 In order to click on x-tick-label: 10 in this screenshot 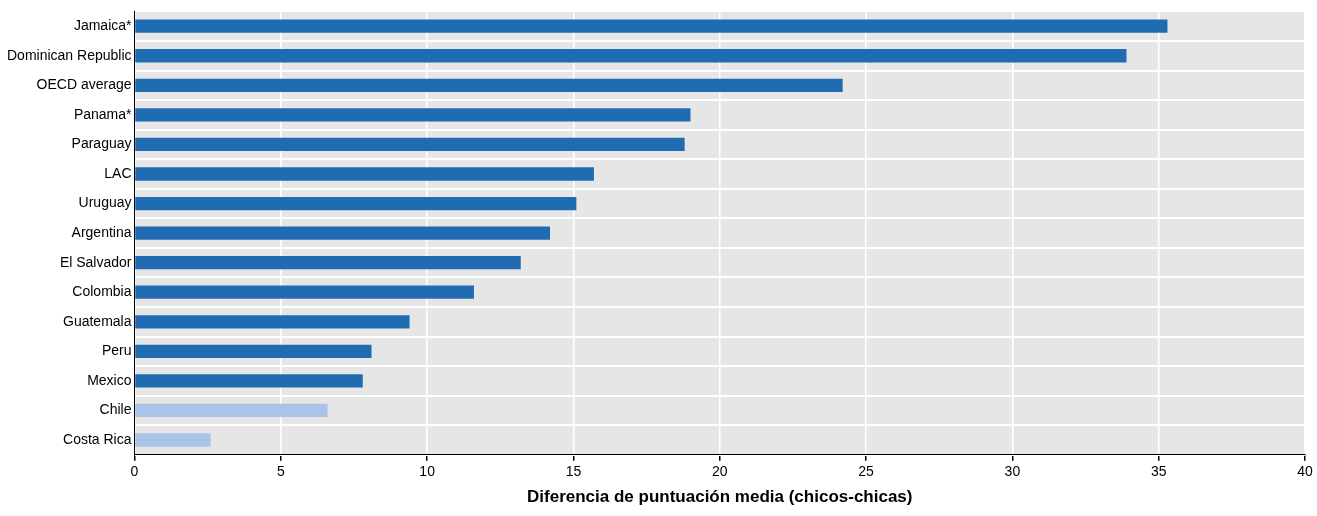, I will do `click(427, 471)`.